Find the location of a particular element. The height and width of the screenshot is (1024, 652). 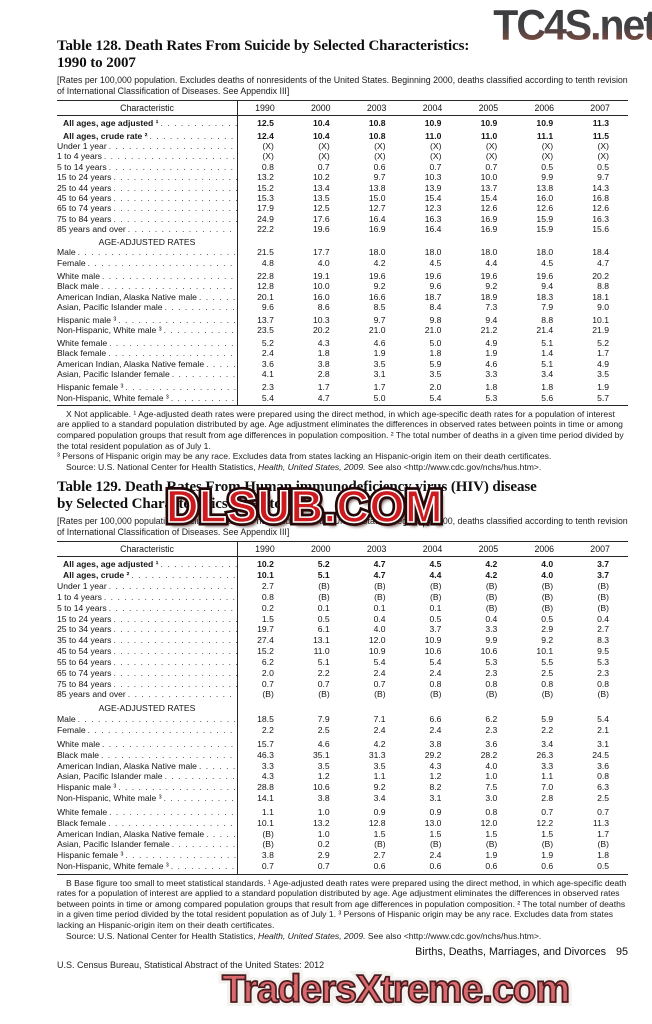

cell-value: 0.4 is located at coordinates (491, 618).